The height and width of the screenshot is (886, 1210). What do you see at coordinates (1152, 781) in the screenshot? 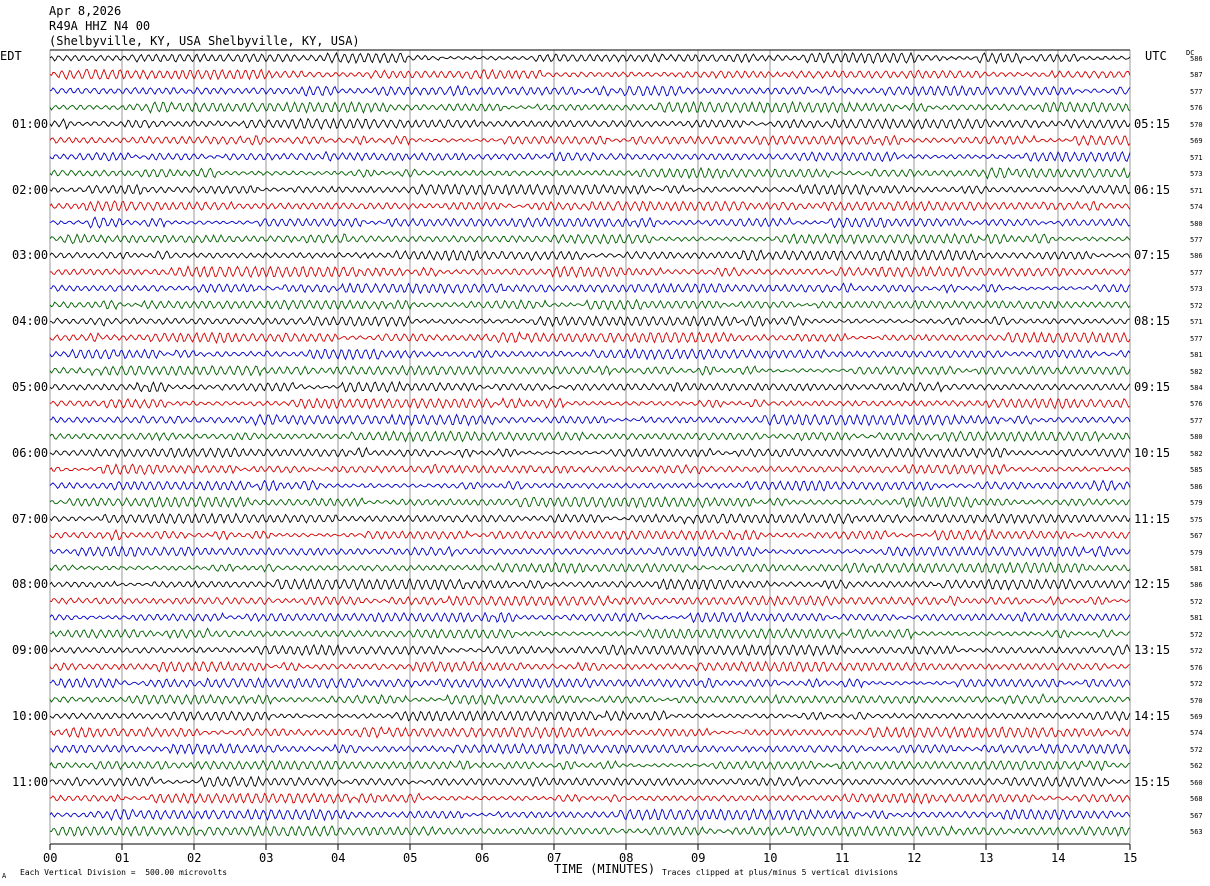
I see `right-hour-label: 15:15` at bounding box center [1152, 781].